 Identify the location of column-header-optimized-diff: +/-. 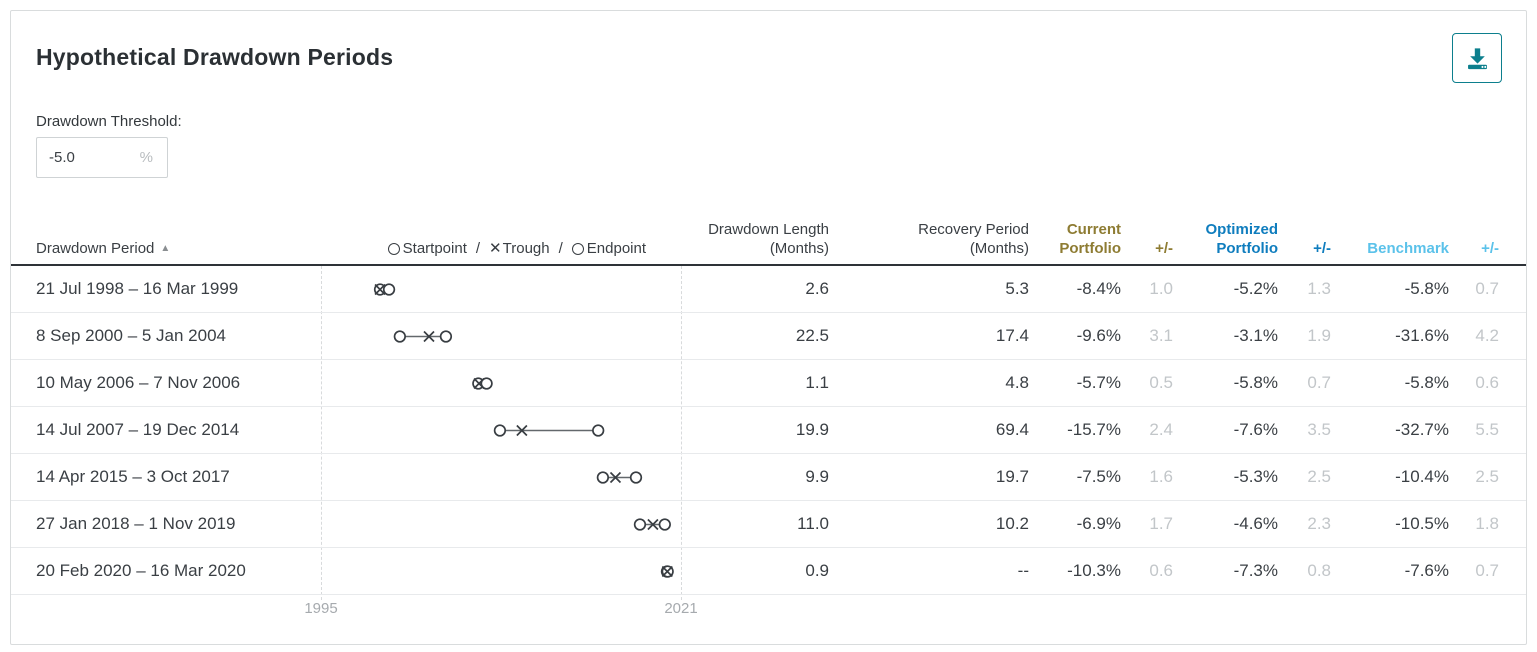
(1322, 248).